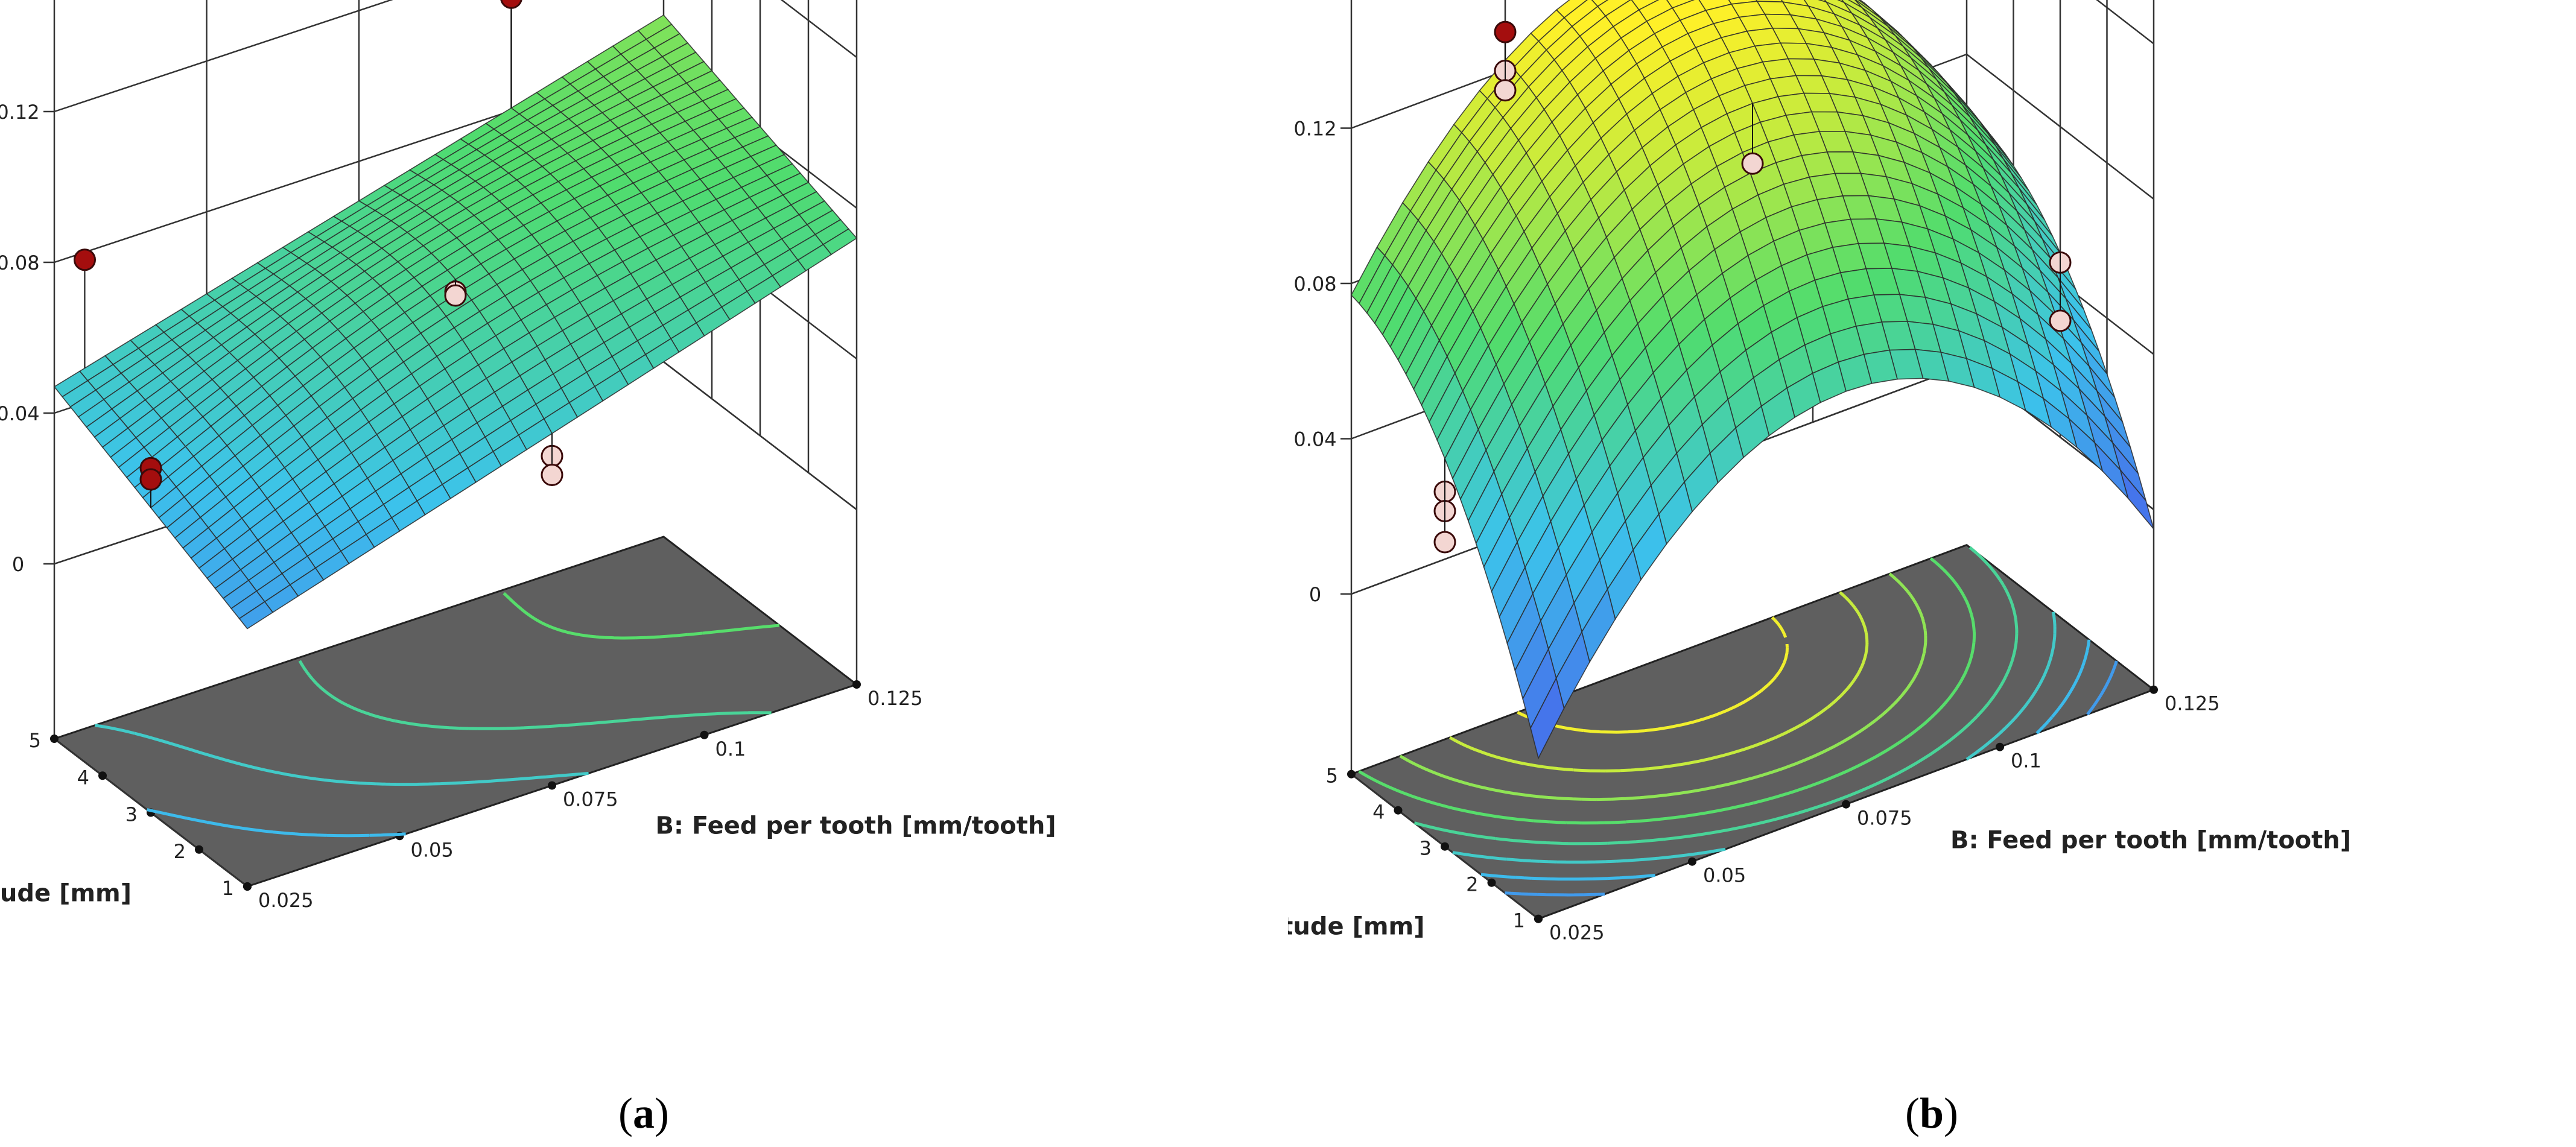 The image size is (2576, 1147). I want to click on panel-caption-a: (a), so click(643, 1113).